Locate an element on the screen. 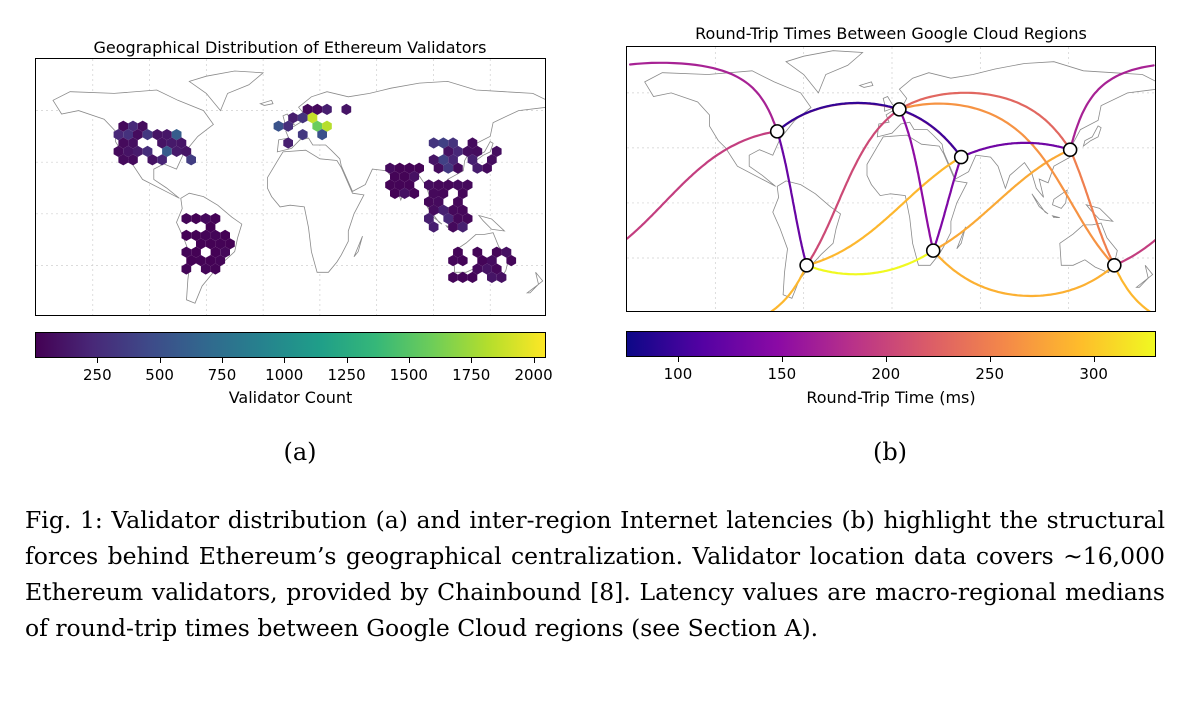 The height and width of the screenshot is (714, 1200). region-nodes is located at coordinates (945, 187).